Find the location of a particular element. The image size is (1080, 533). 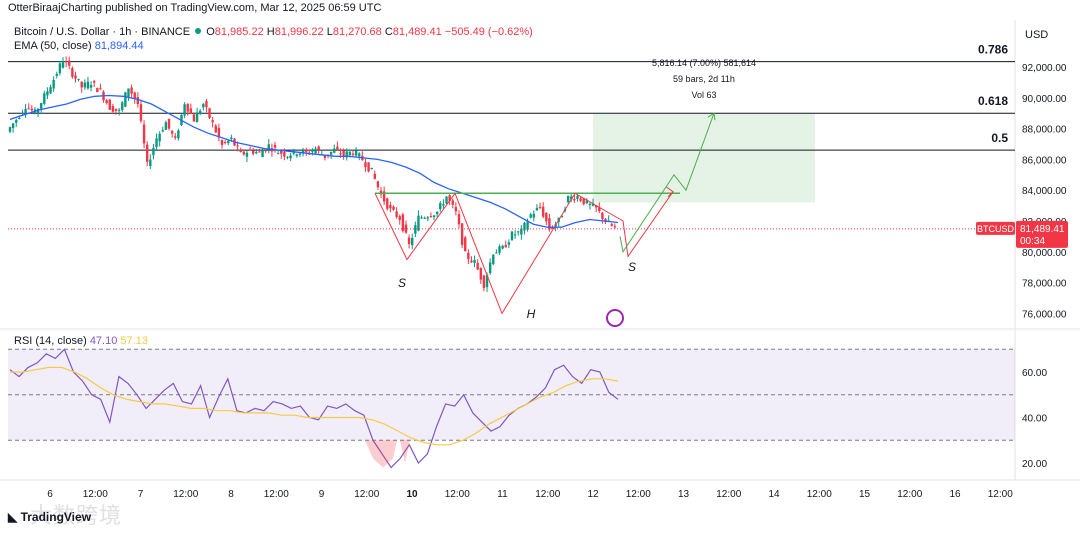

ema-line-path is located at coordinates (314, 161).